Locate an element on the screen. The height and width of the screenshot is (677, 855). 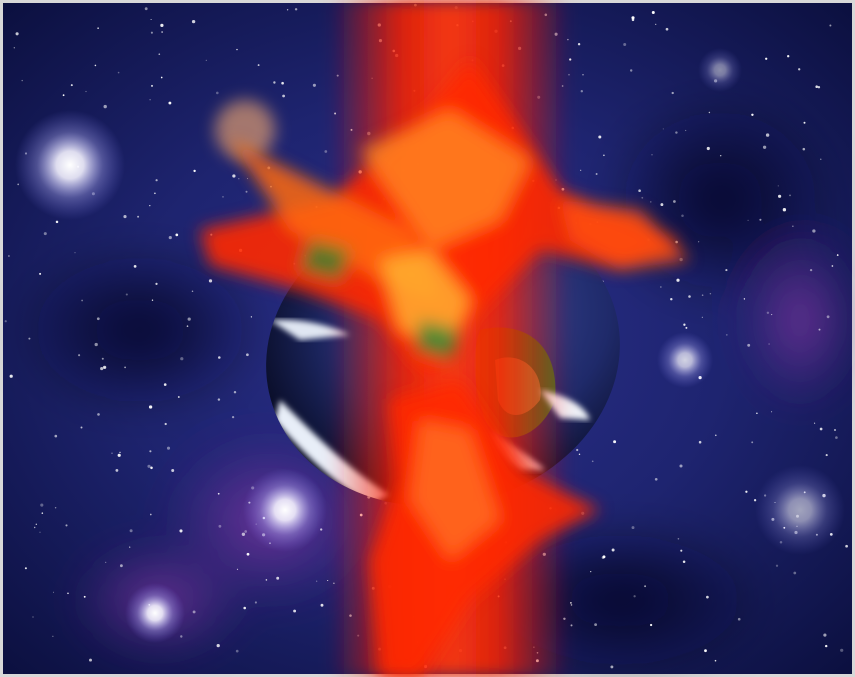
purple-cloud is located at coordinates (797, 320).